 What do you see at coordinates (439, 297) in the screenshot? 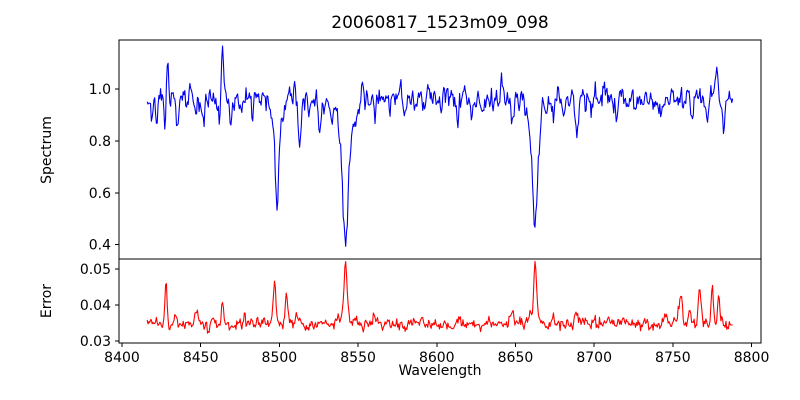
I see `error-line` at bounding box center [439, 297].